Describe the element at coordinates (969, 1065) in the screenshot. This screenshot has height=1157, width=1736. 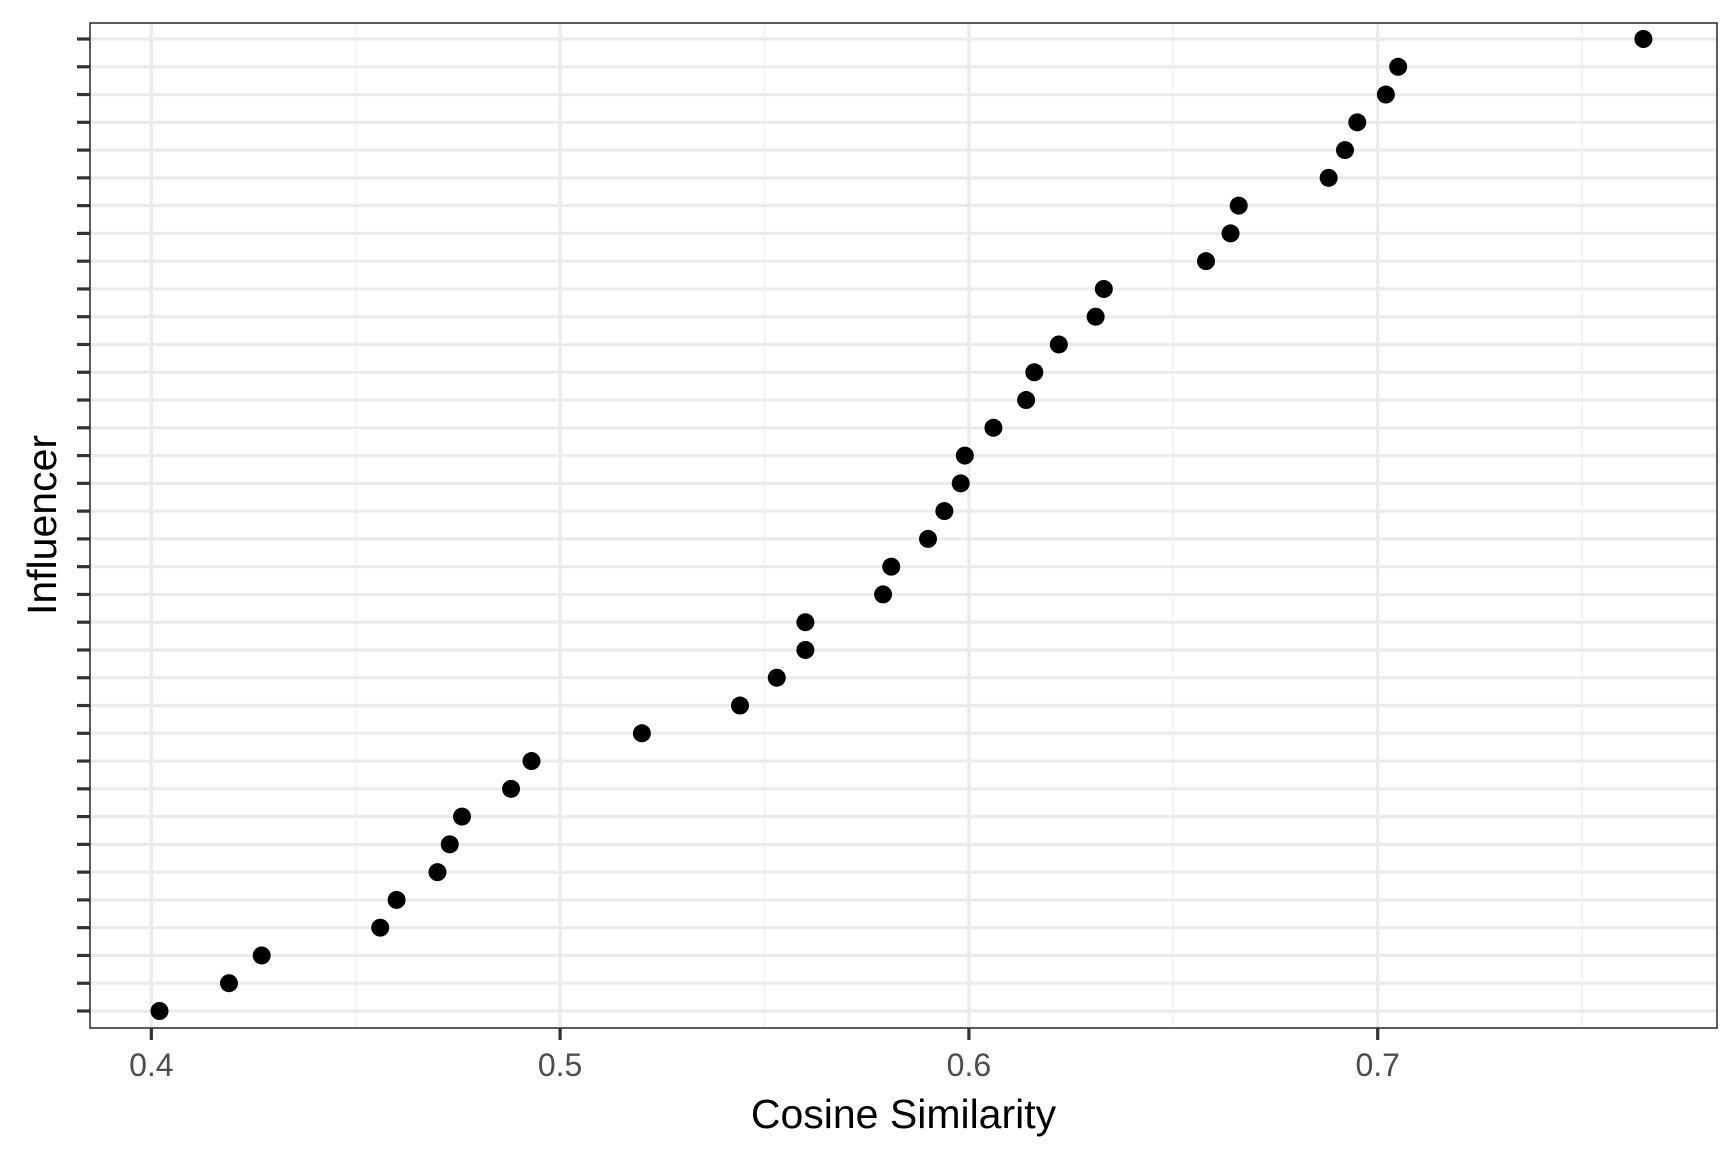
I see `x-tick-label: 0.6` at that location.